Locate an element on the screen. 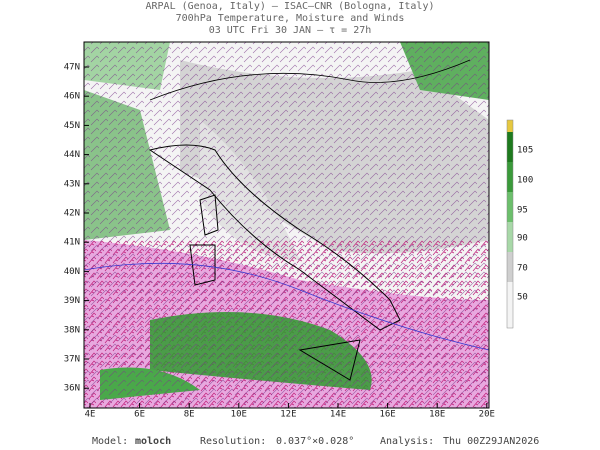  lat-label: 45N is located at coordinates (72, 126).